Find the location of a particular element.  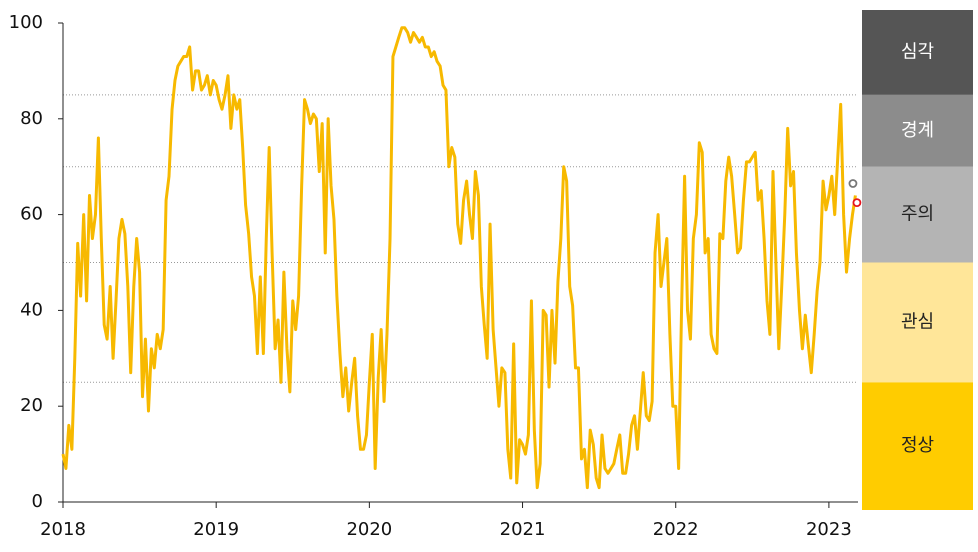

x-tick-label: 2018 is located at coordinates (63, 529).